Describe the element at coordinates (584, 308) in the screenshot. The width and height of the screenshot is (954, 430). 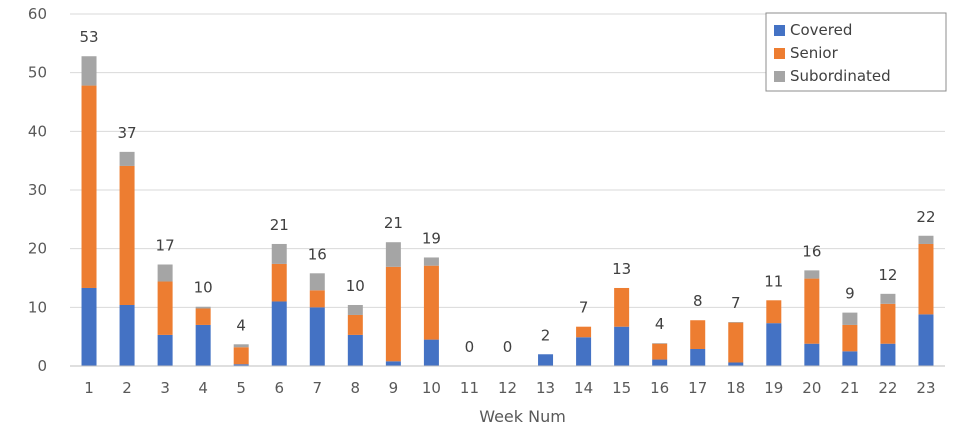
I see `total-label-week-14: 7` at that location.